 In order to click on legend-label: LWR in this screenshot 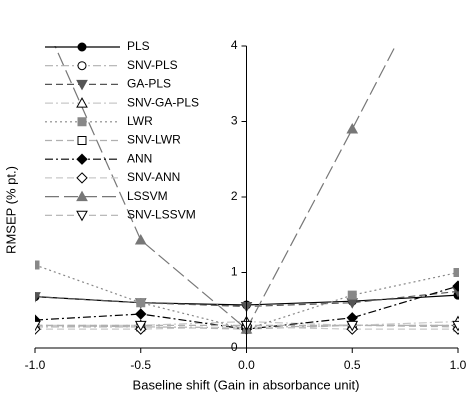, I will do `click(140, 121)`.